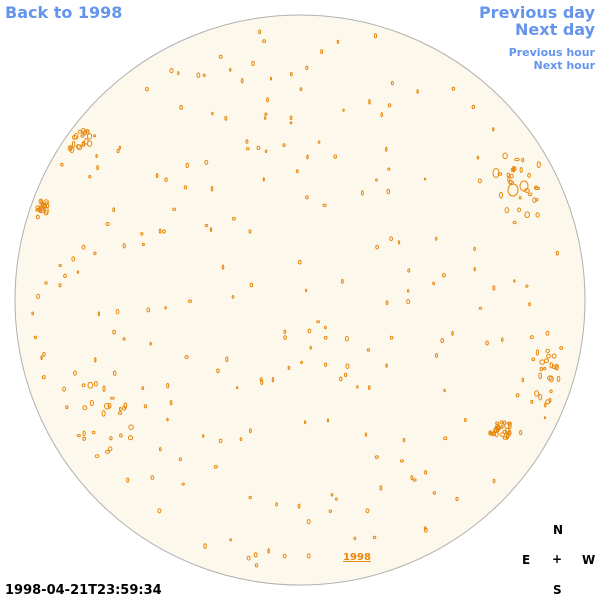  Describe the element at coordinates (64, 12) in the screenshot. I see `back-to-year-link: Back to 1998` at that location.